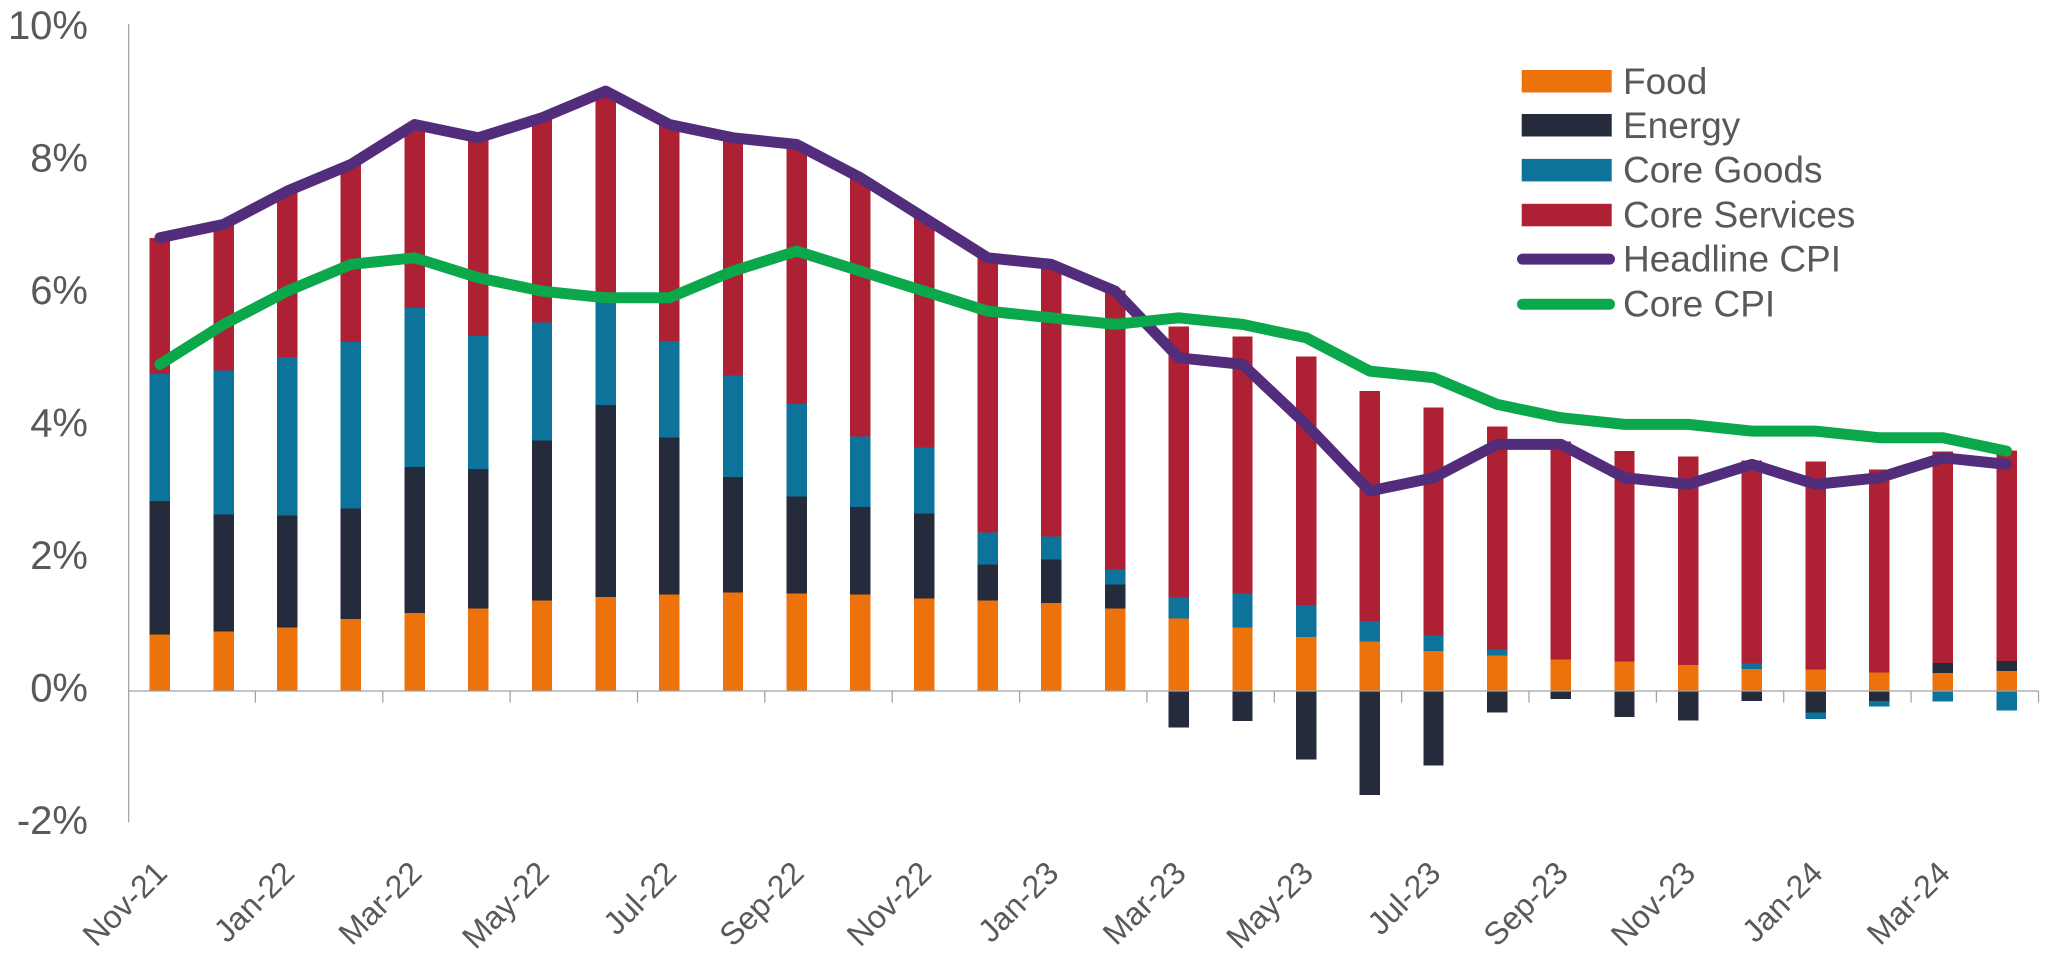  Describe the element at coordinates (639, 897) in the screenshot. I see `svg-text: Jul-22` at that location.